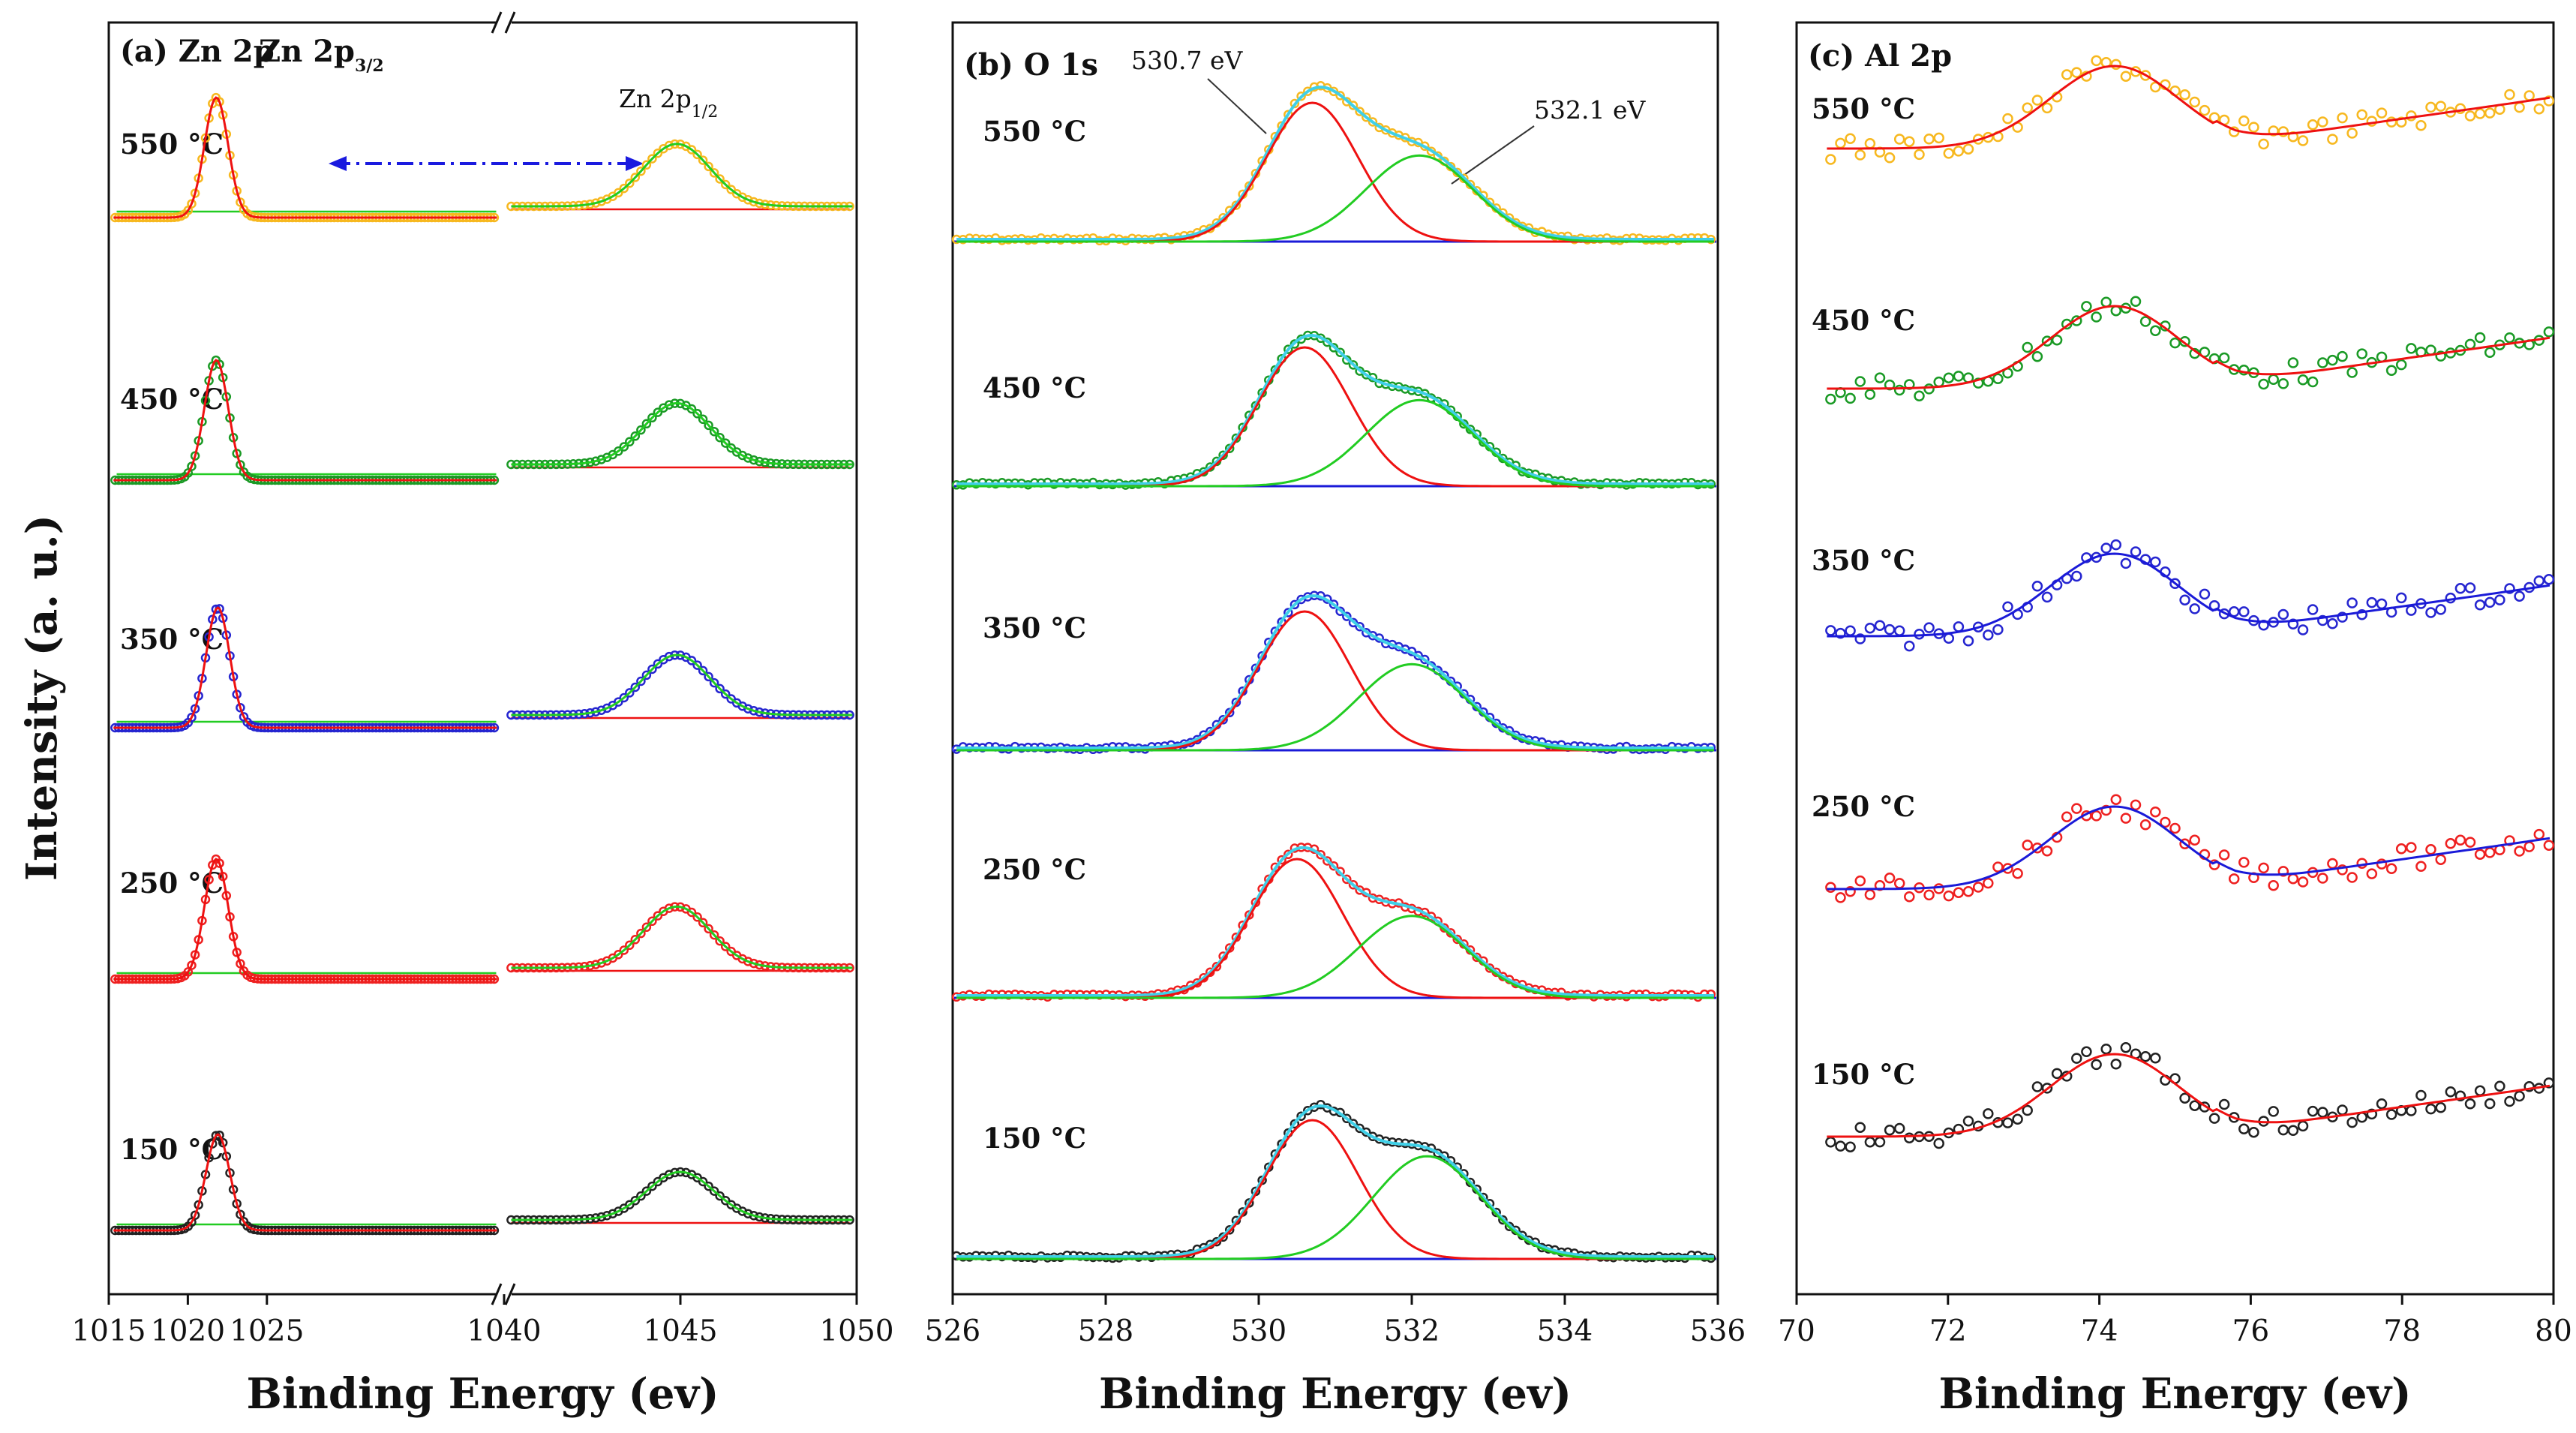 This screenshot has width=2576, height=1433. I want to click on x-tick-label-a-1015: 1015, so click(108, 1331).